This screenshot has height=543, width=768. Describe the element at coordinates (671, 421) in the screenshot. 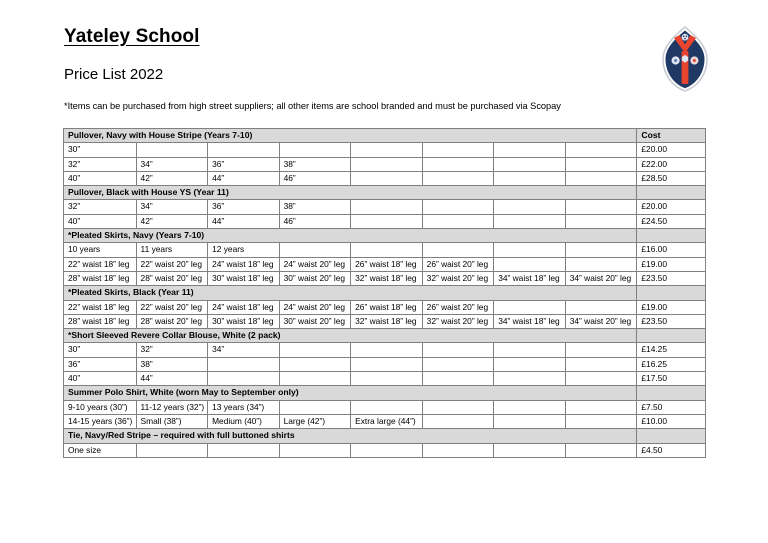

I see `cost-cell: £10.00` at that location.